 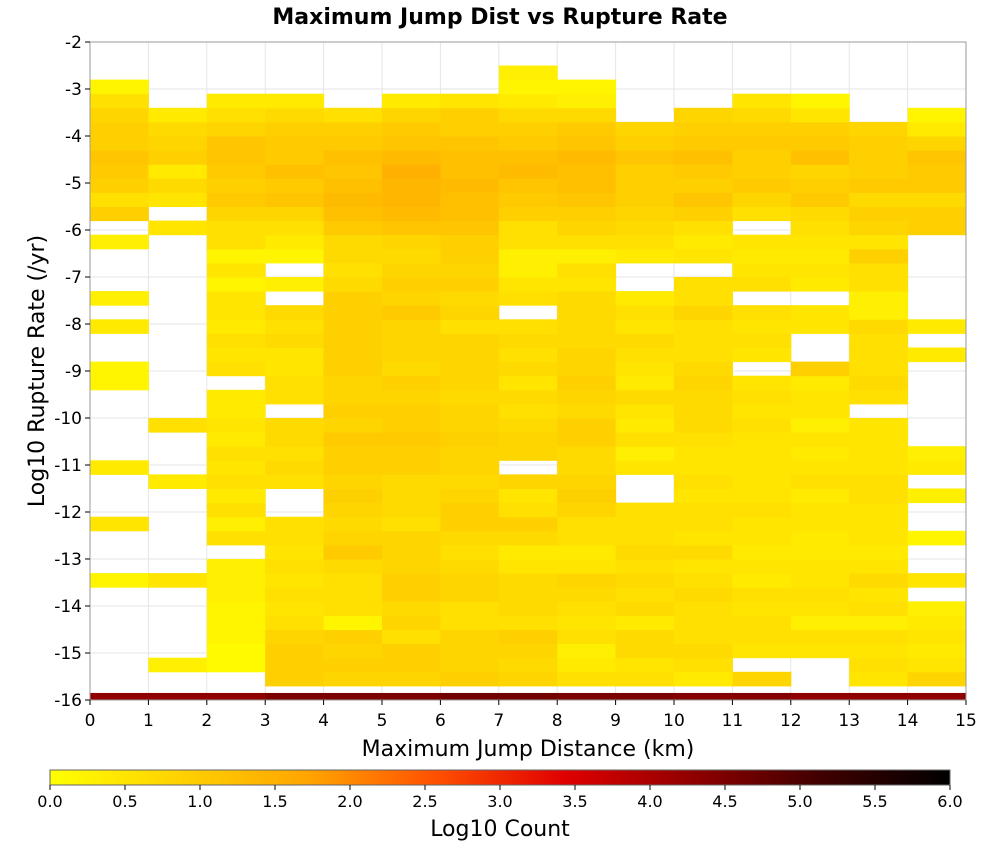 I want to click on x-tick-label: 5, so click(x=382, y=721).